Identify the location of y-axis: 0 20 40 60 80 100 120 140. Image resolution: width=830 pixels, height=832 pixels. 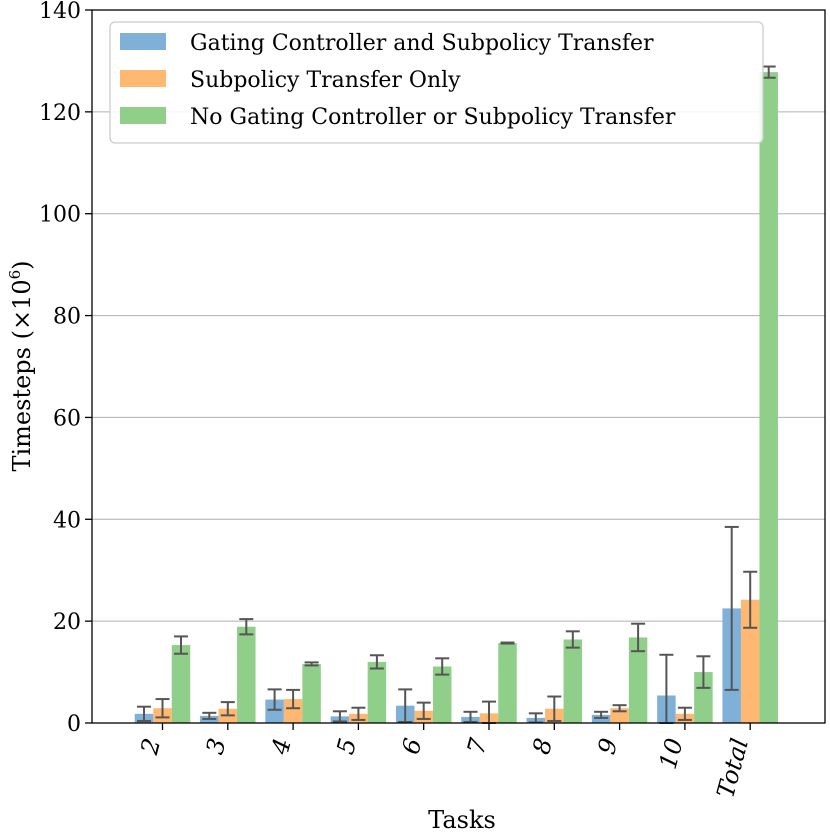
(65, 368).